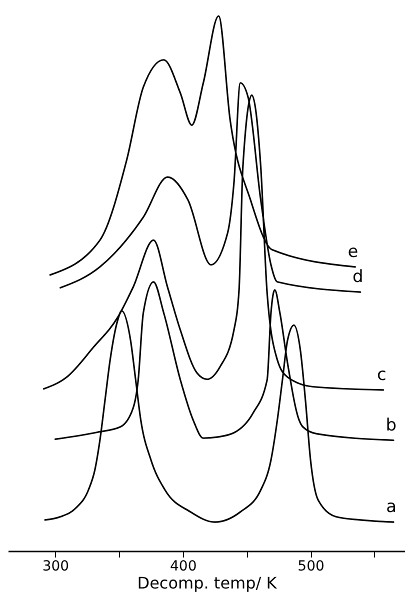  What do you see at coordinates (183, 566) in the screenshot?
I see `x-tick-label: 400` at bounding box center [183, 566].